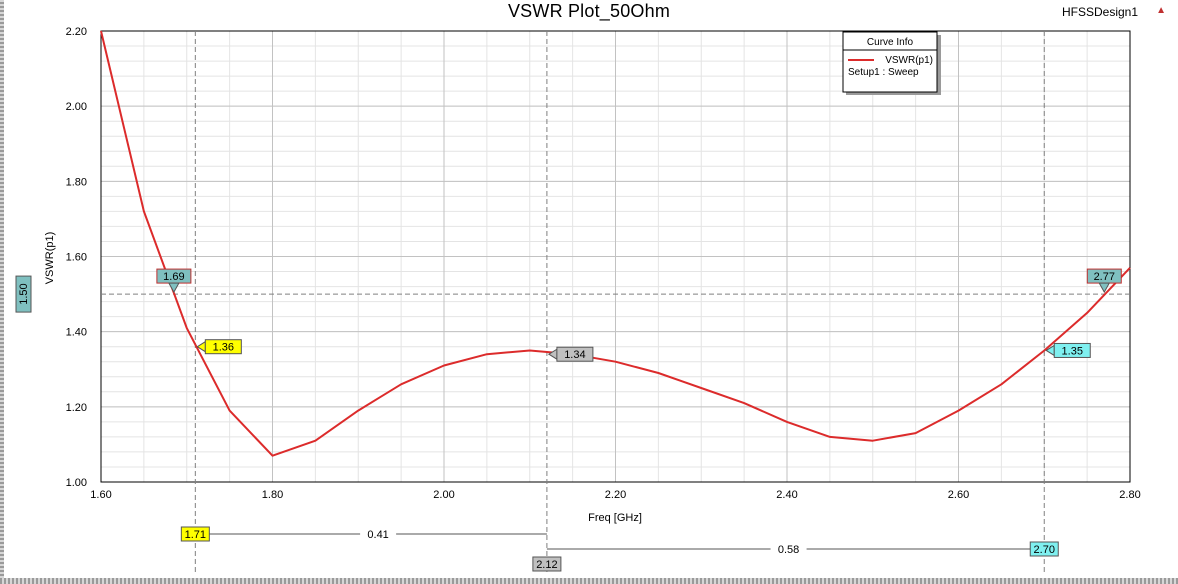 This screenshot has height=584, width=1178. I want to click on y-tick-label: 1.60, so click(76, 258).